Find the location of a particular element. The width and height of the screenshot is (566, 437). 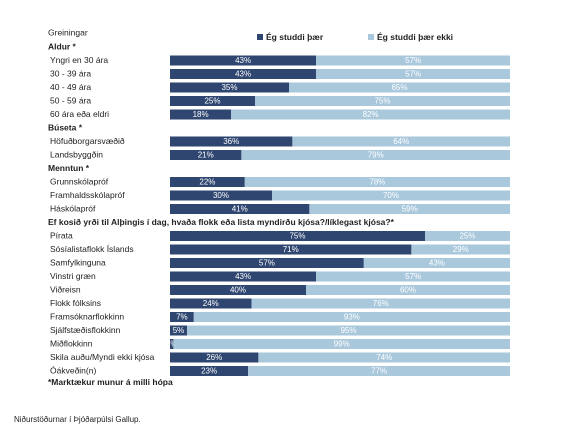

value-label: 65% is located at coordinates (399, 87).